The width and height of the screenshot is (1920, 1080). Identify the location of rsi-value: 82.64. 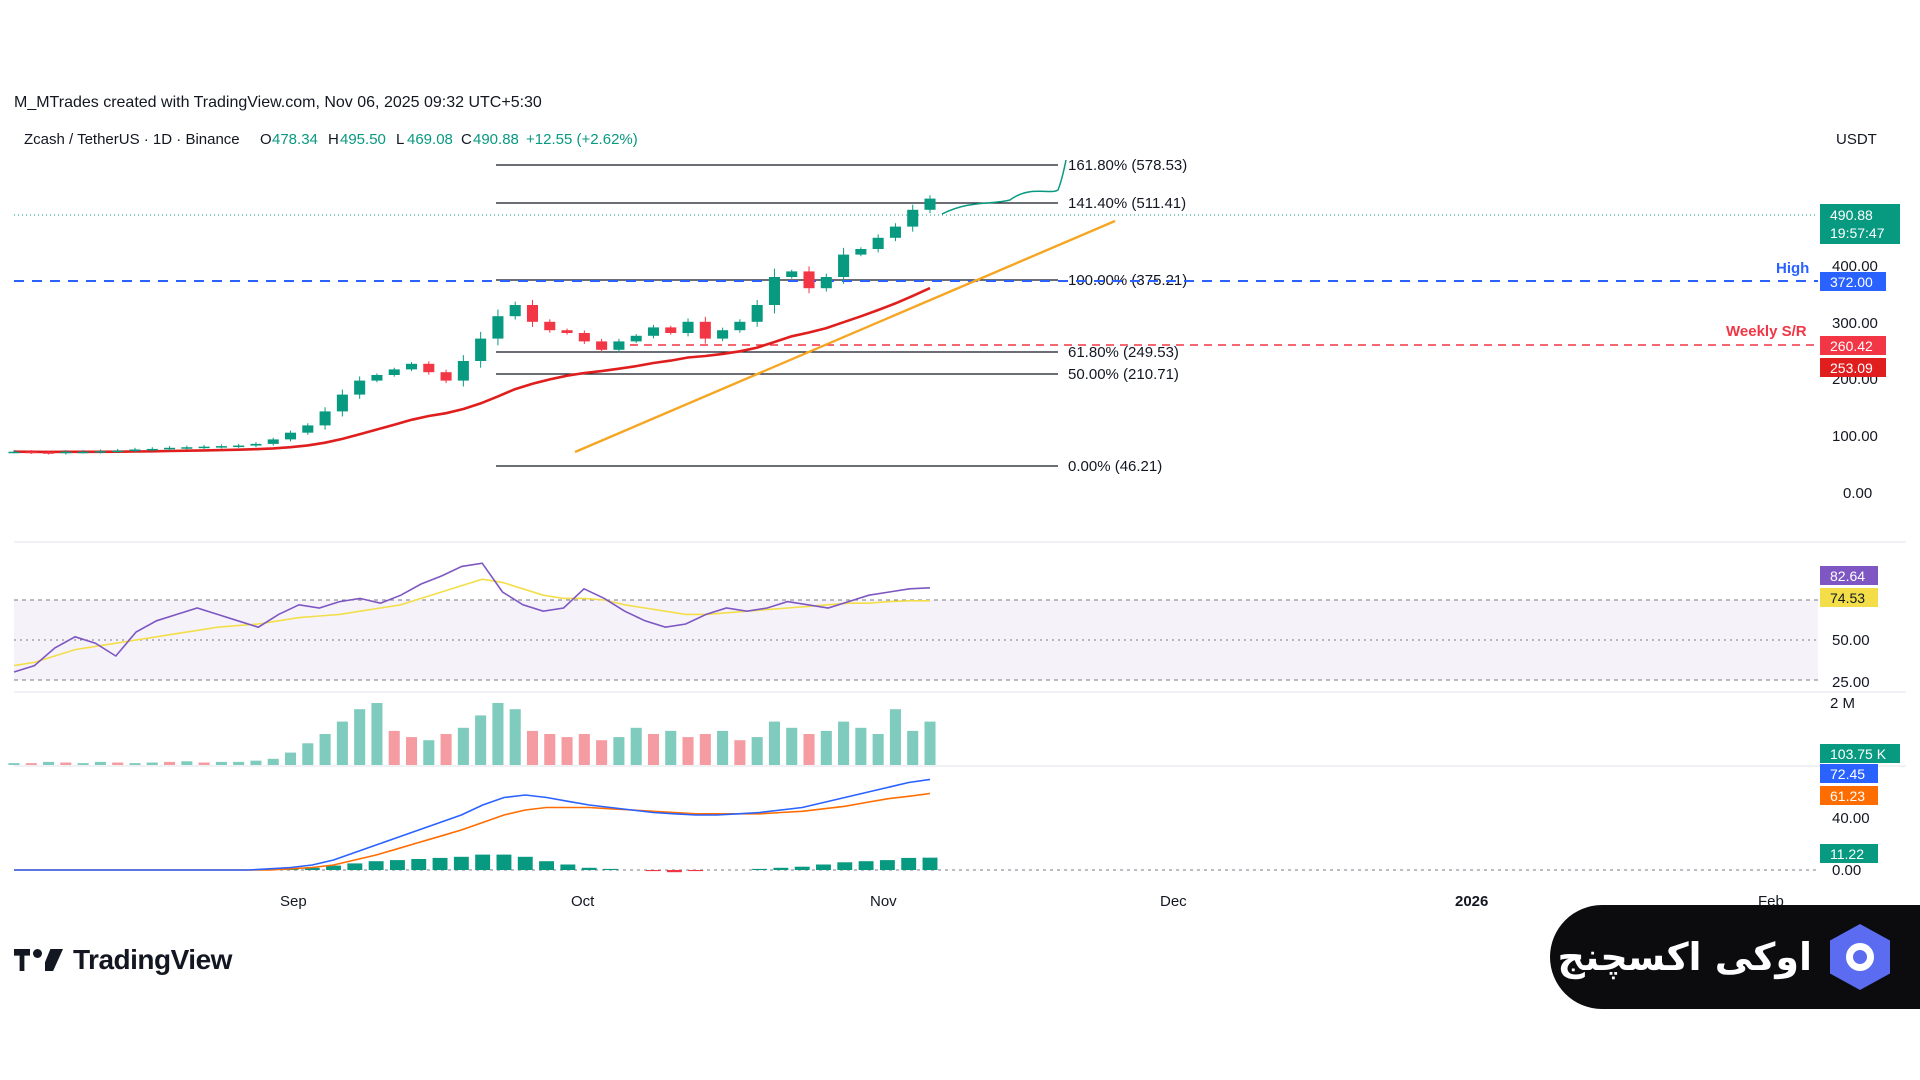
(1847, 576).